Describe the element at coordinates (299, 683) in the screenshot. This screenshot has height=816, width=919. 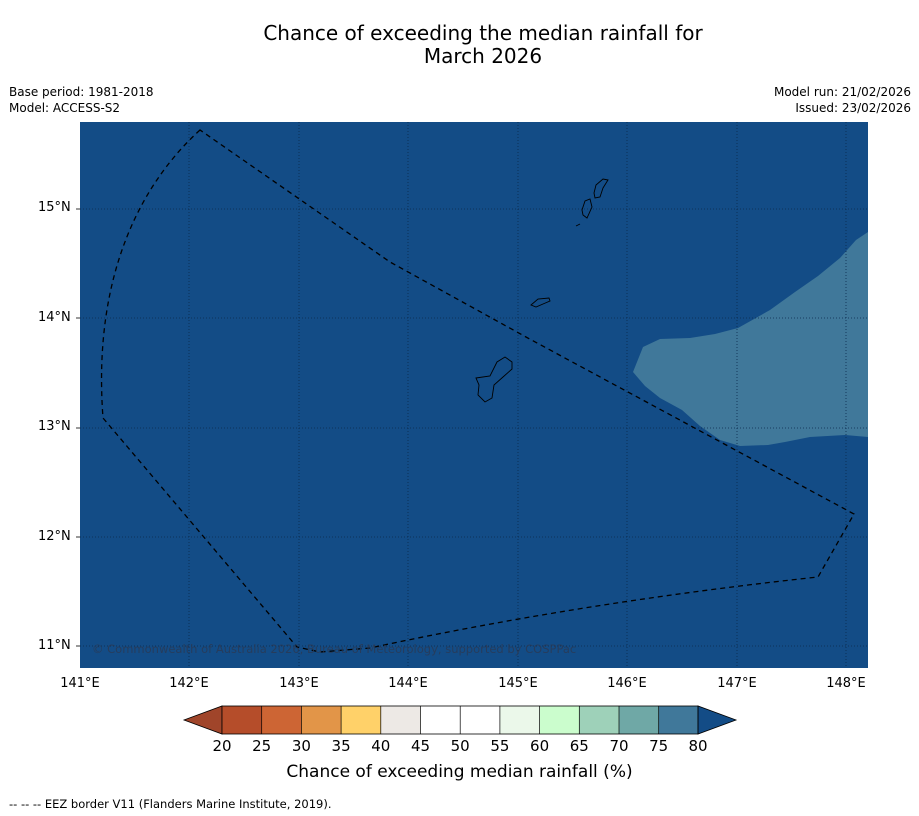
I see `lon-label-143e: 143°E` at that location.